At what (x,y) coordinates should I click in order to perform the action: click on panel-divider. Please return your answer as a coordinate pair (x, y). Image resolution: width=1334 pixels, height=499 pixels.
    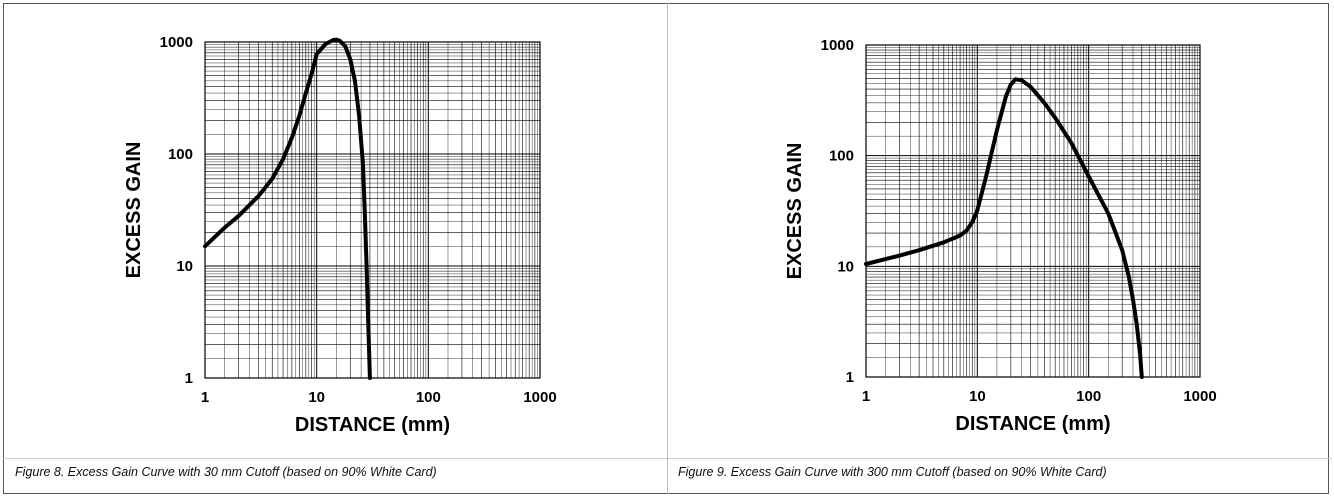
    Looking at the image, I should click on (667, 248).